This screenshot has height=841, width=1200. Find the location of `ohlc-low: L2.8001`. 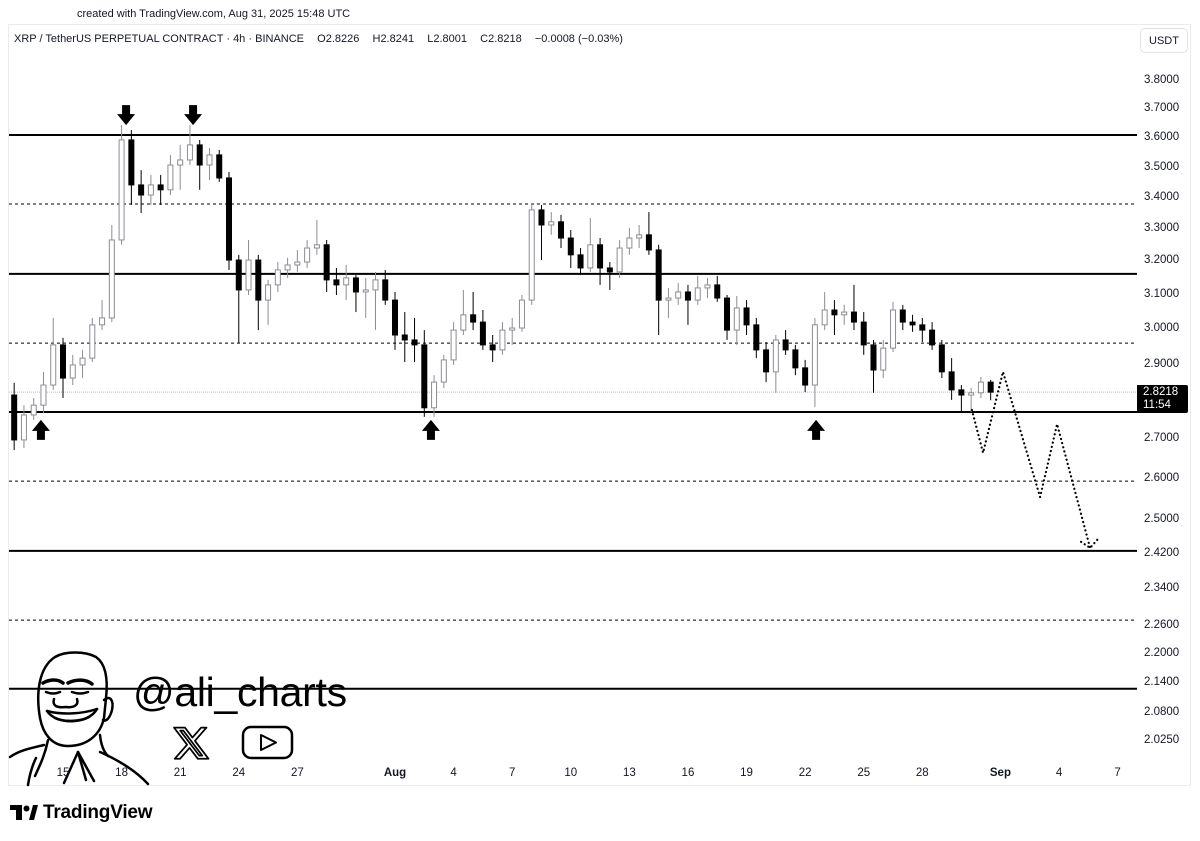

ohlc-low: L2.8001 is located at coordinates (447, 39).